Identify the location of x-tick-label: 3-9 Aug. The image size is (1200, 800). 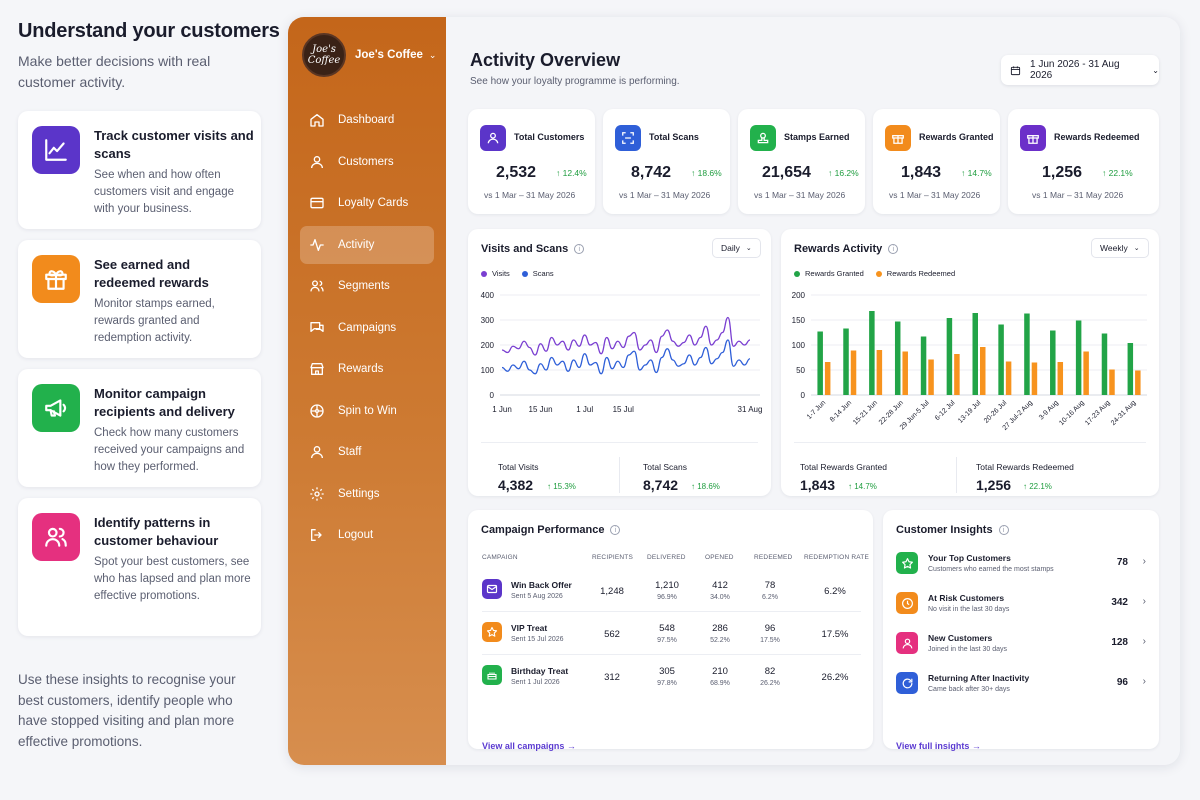
(1049, 410).